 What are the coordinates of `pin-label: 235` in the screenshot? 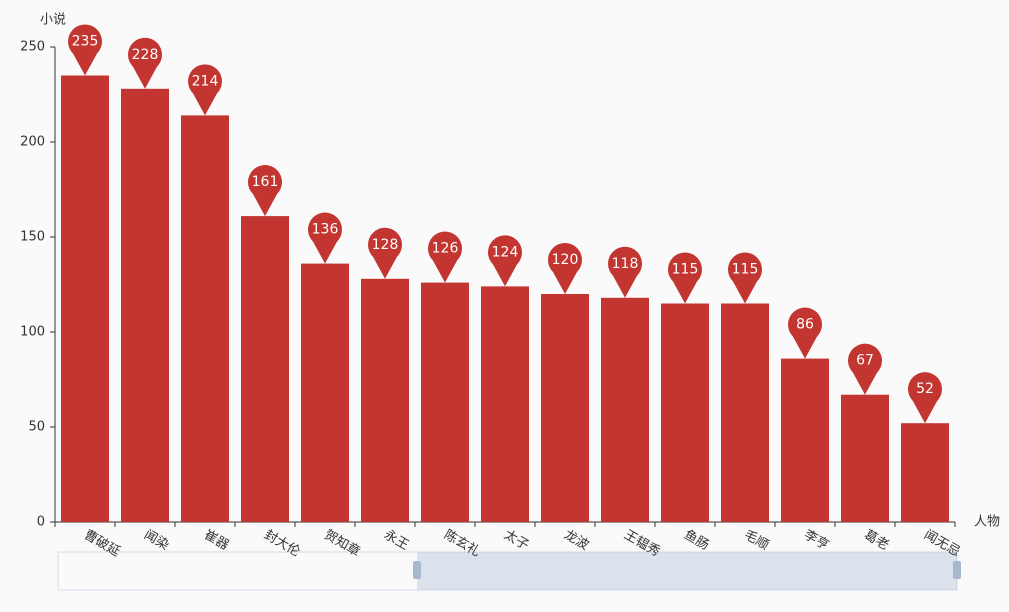 It's located at (85, 42).